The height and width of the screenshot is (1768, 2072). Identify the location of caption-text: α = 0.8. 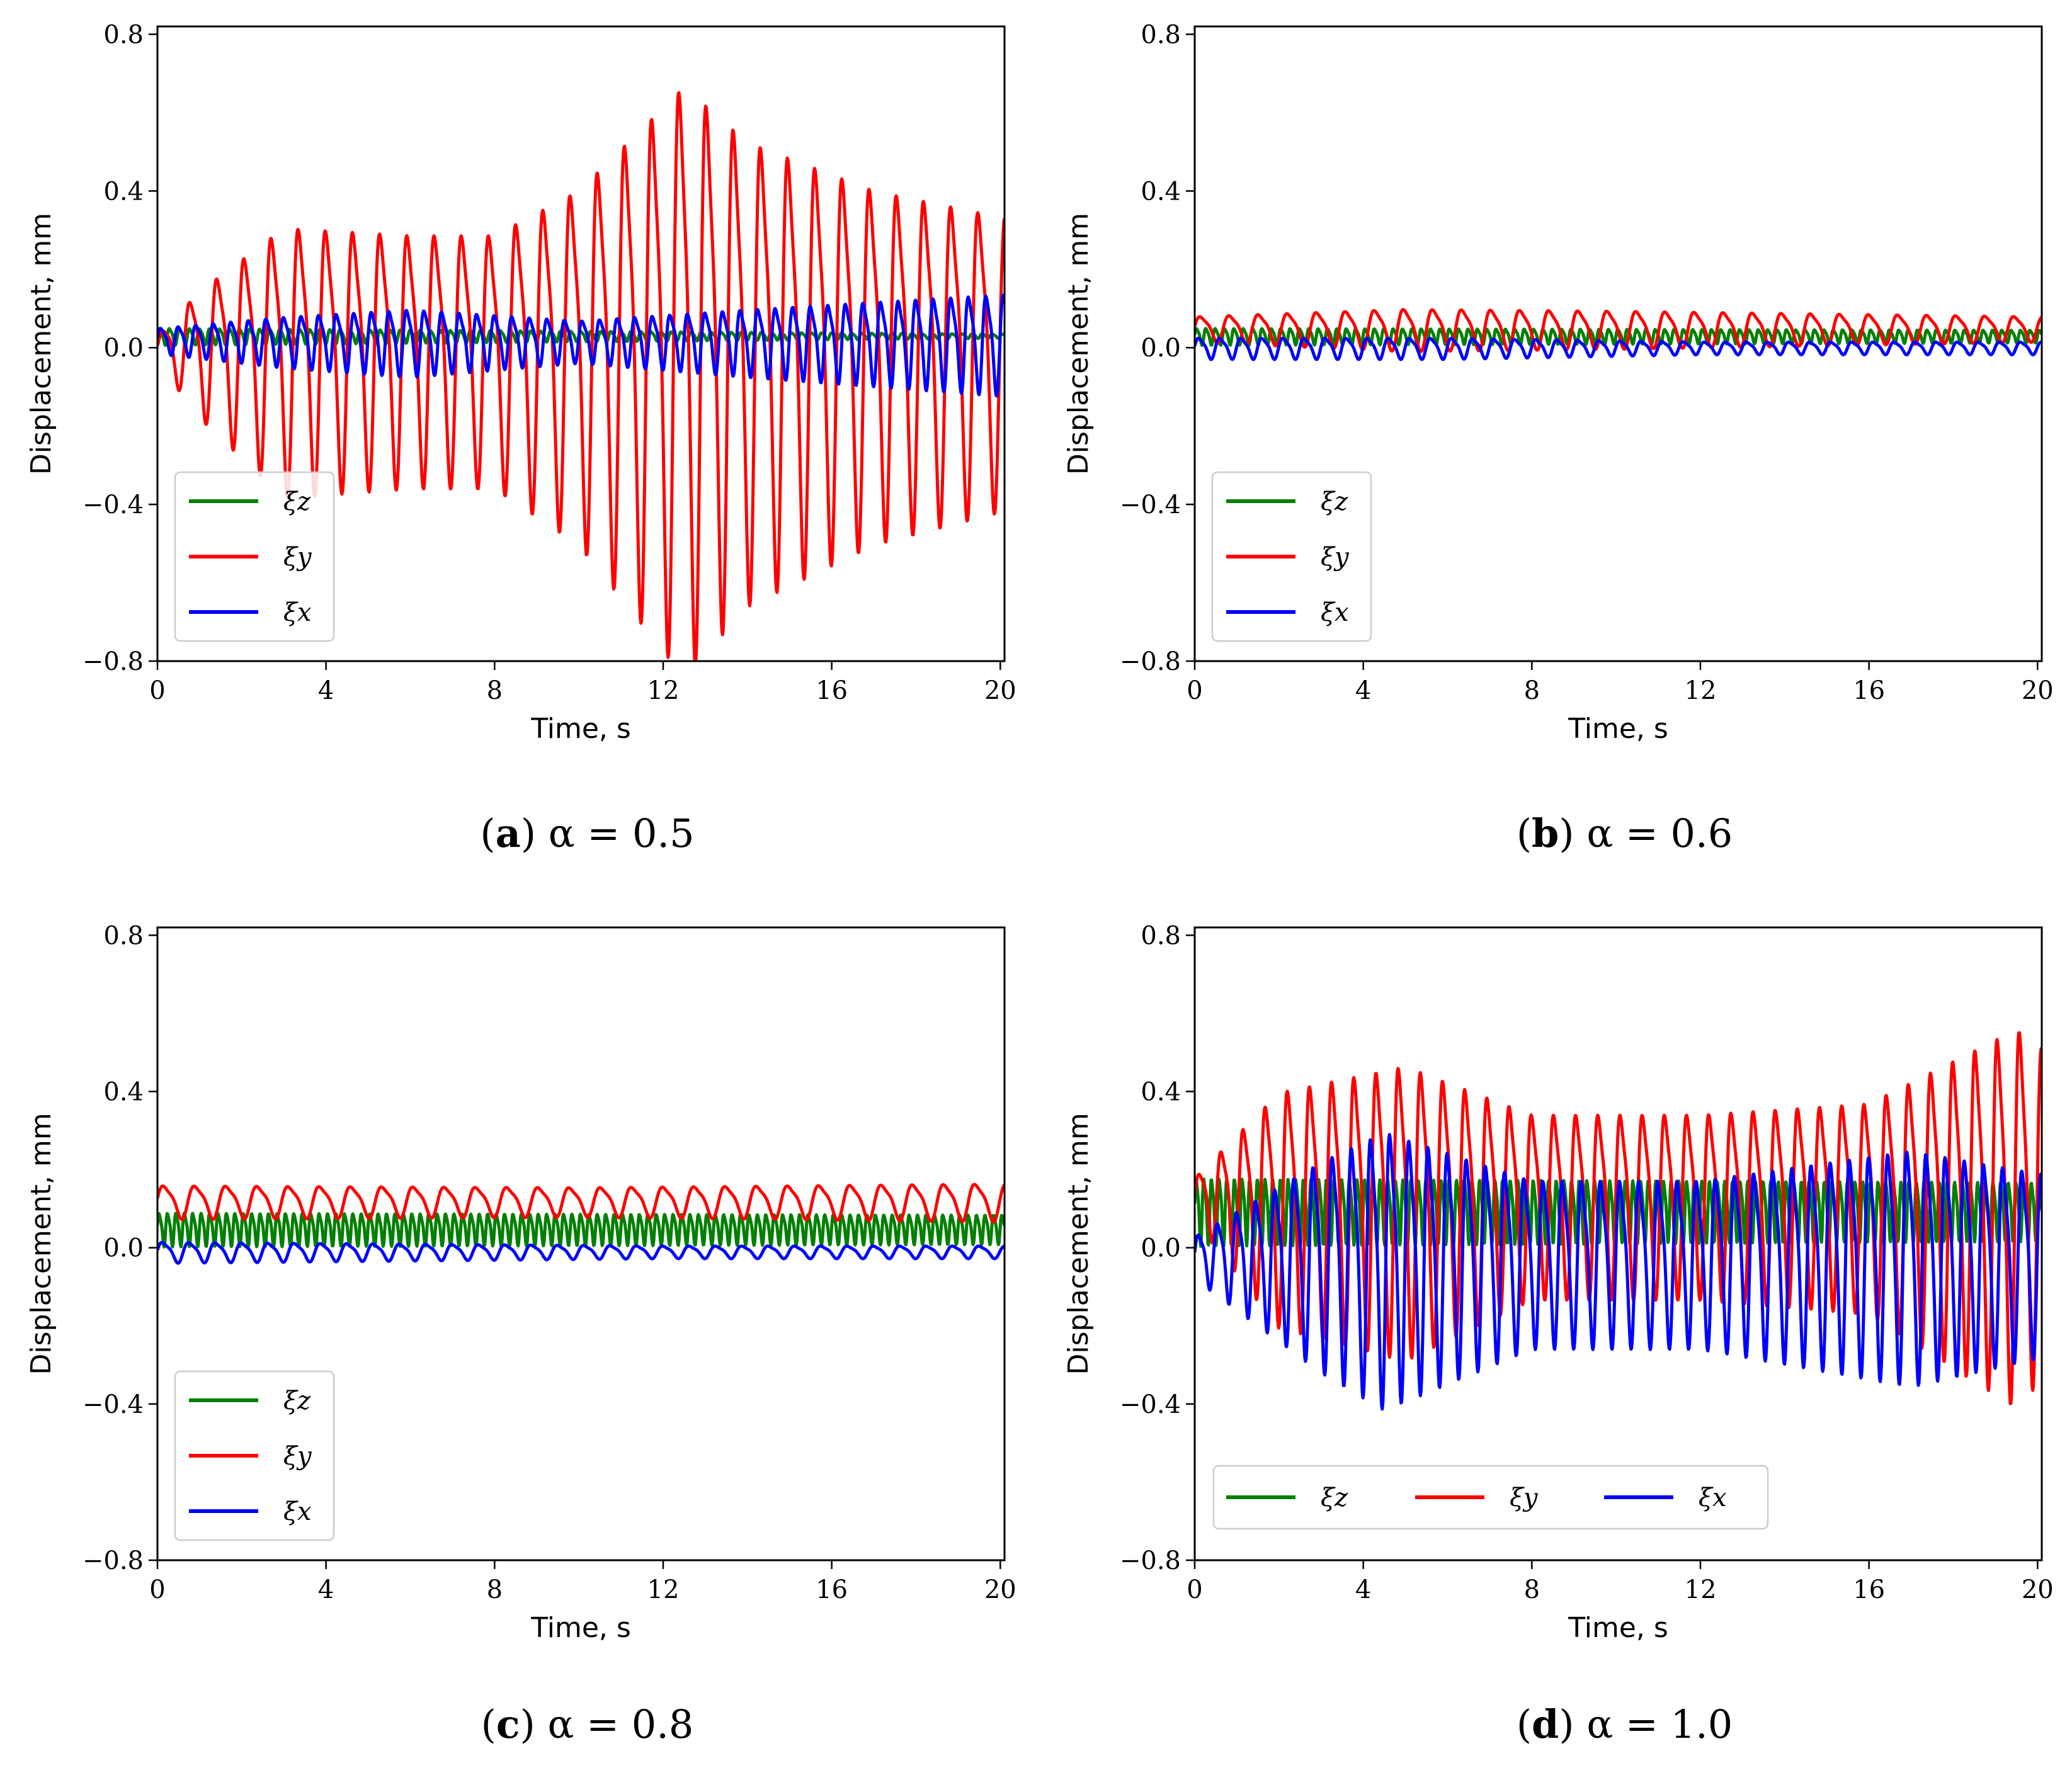
(621, 1724).